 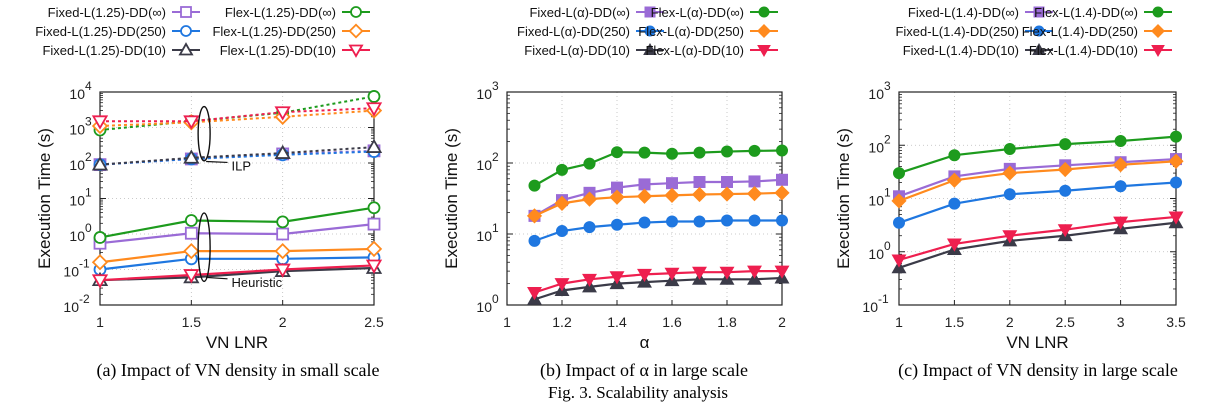 What do you see at coordinates (80, 126) in the screenshot?
I see `y-tick-label: 10³` at bounding box center [80, 126].